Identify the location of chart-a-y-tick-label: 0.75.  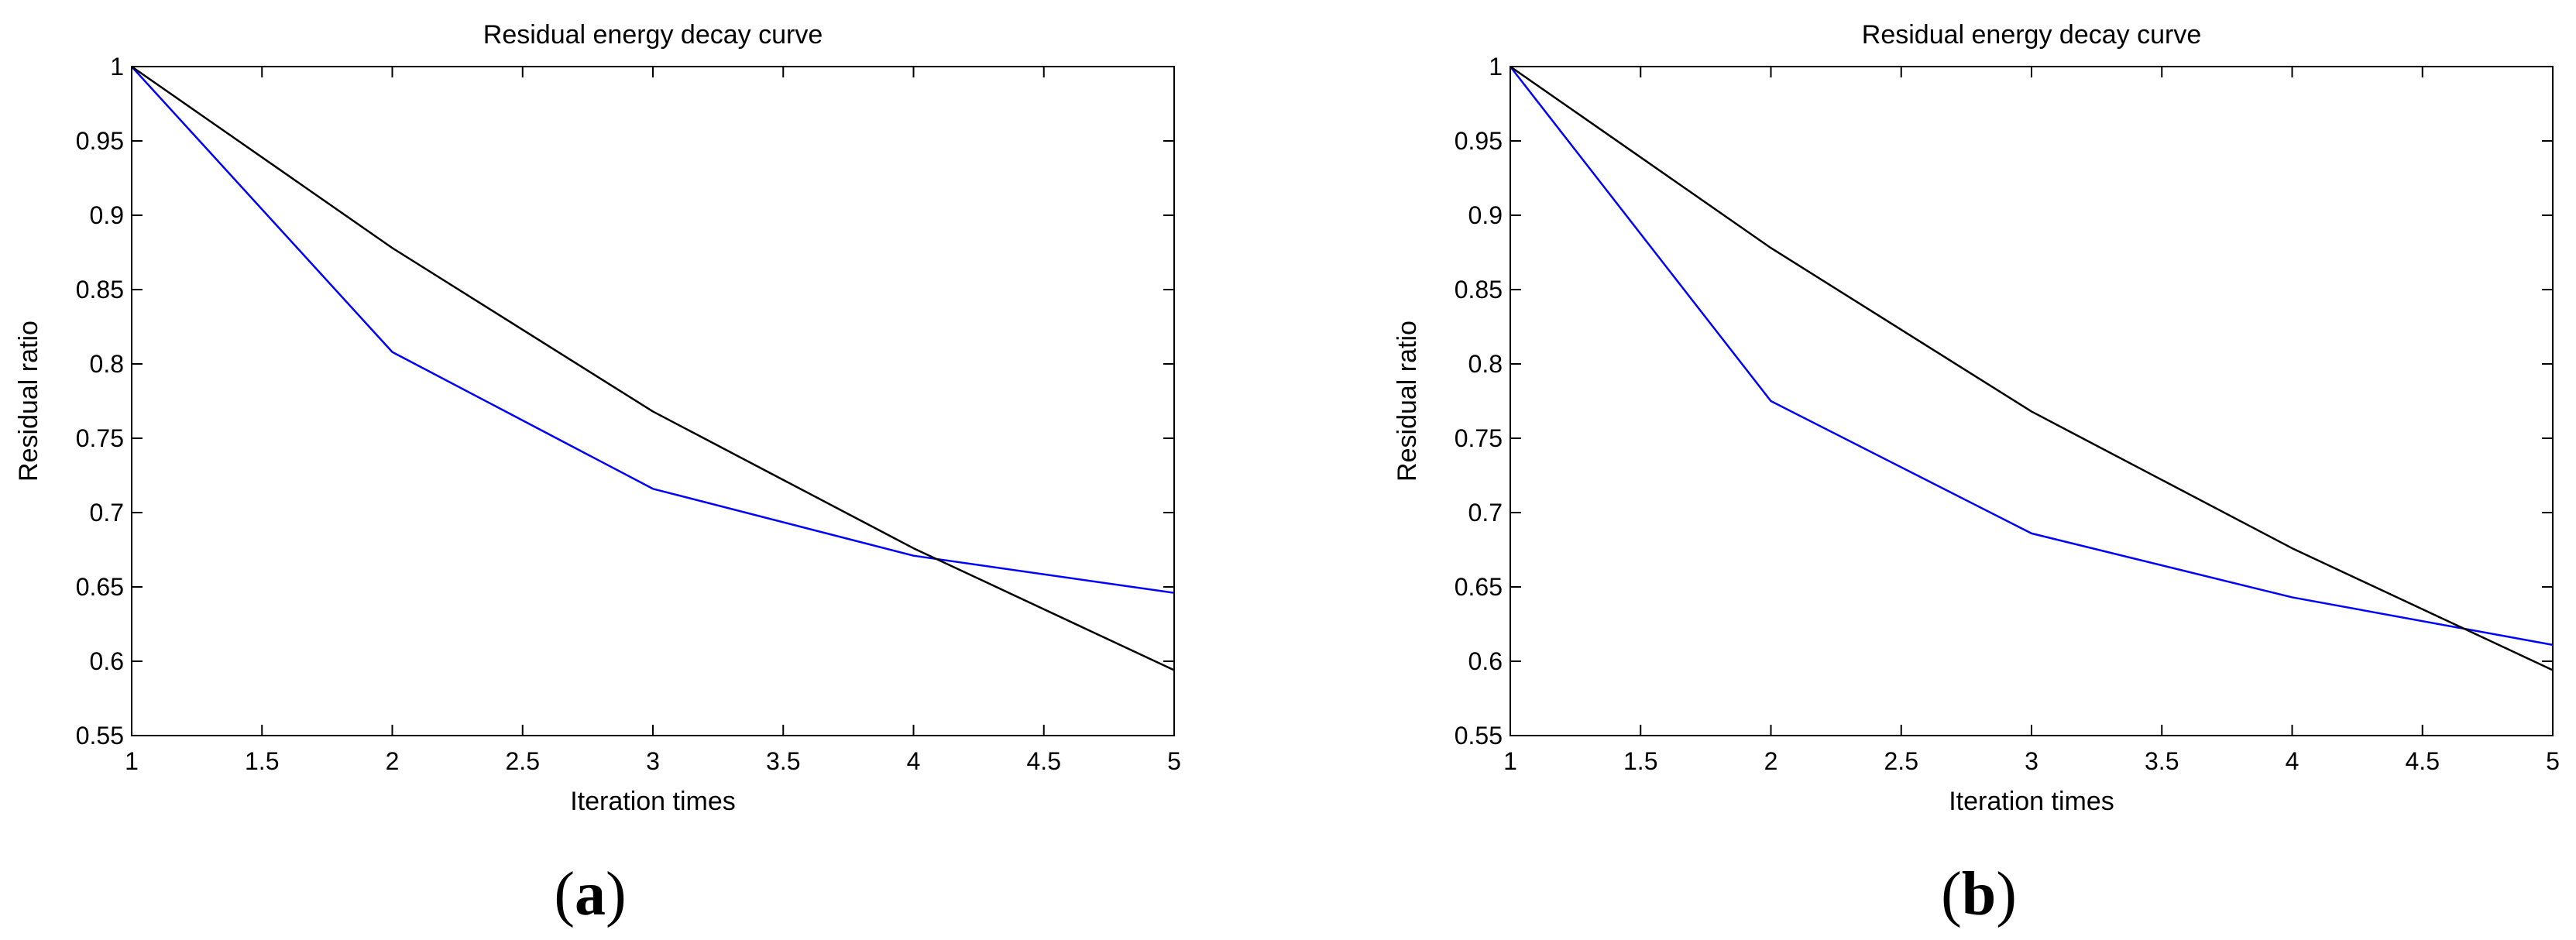
(100, 438).